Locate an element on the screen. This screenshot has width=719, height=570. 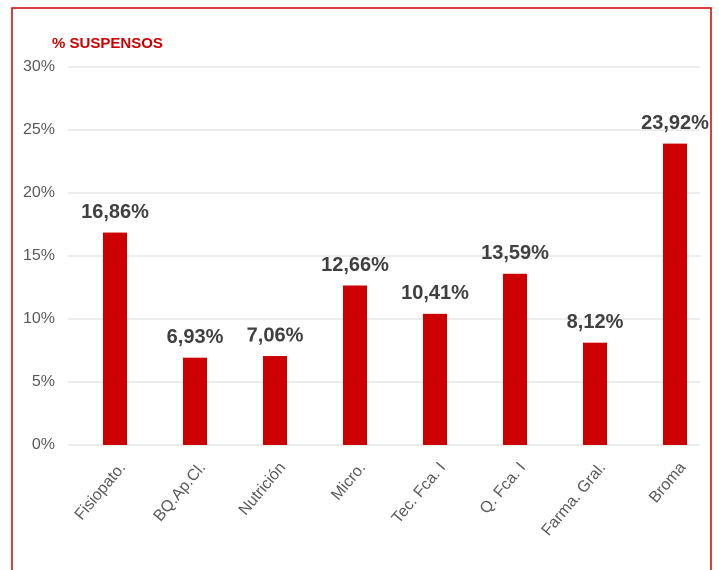
y-tick-label: 0% is located at coordinates (43, 444).